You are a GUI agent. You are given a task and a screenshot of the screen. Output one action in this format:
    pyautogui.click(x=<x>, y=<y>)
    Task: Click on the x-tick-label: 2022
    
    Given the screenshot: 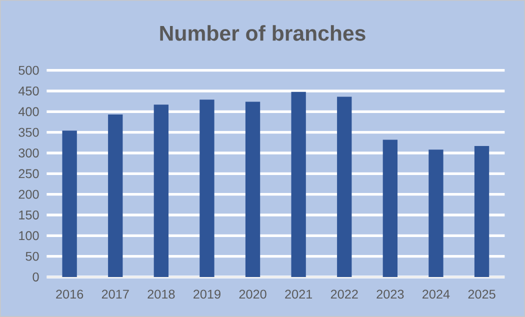 What is the action you would take?
    pyautogui.click(x=344, y=294)
    